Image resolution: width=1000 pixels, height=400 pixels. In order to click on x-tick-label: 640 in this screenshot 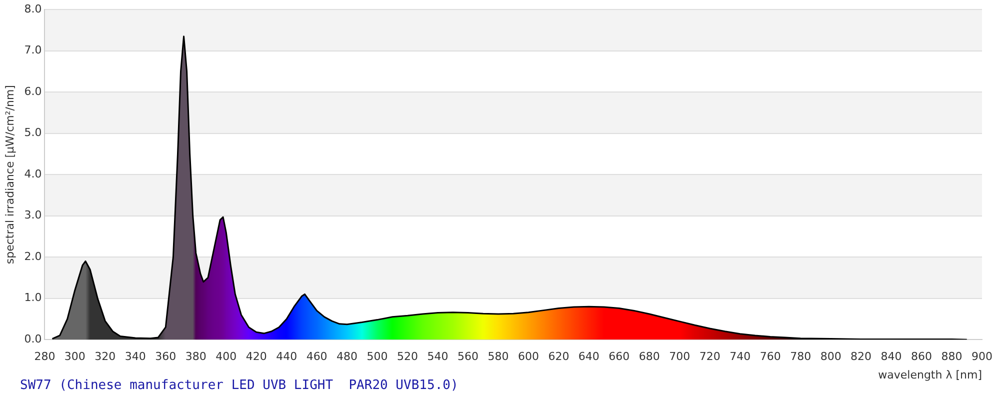, I will do `click(589, 357)`.